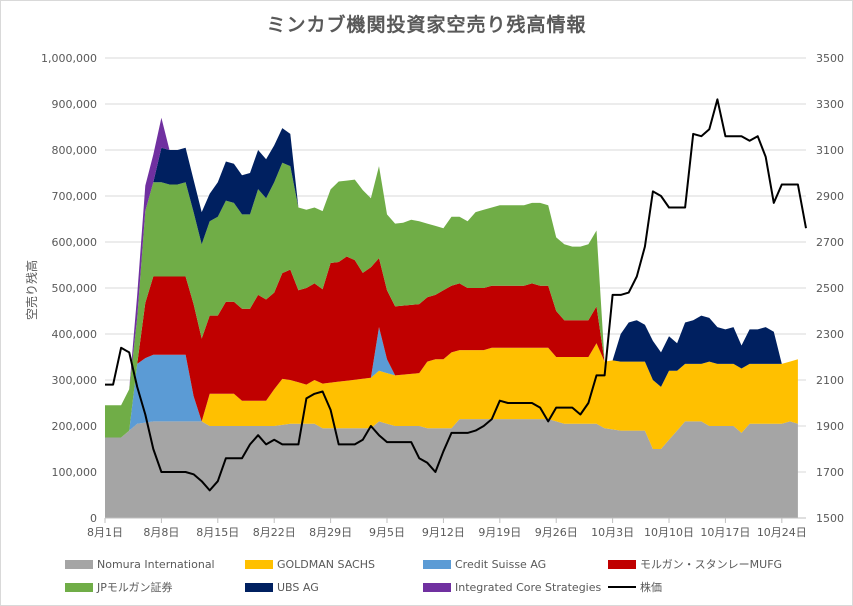  What do you see at coordinates (156, 564) in the screenshot?
I see `legend-label: Nomura International` at bounding box center [156, 564].